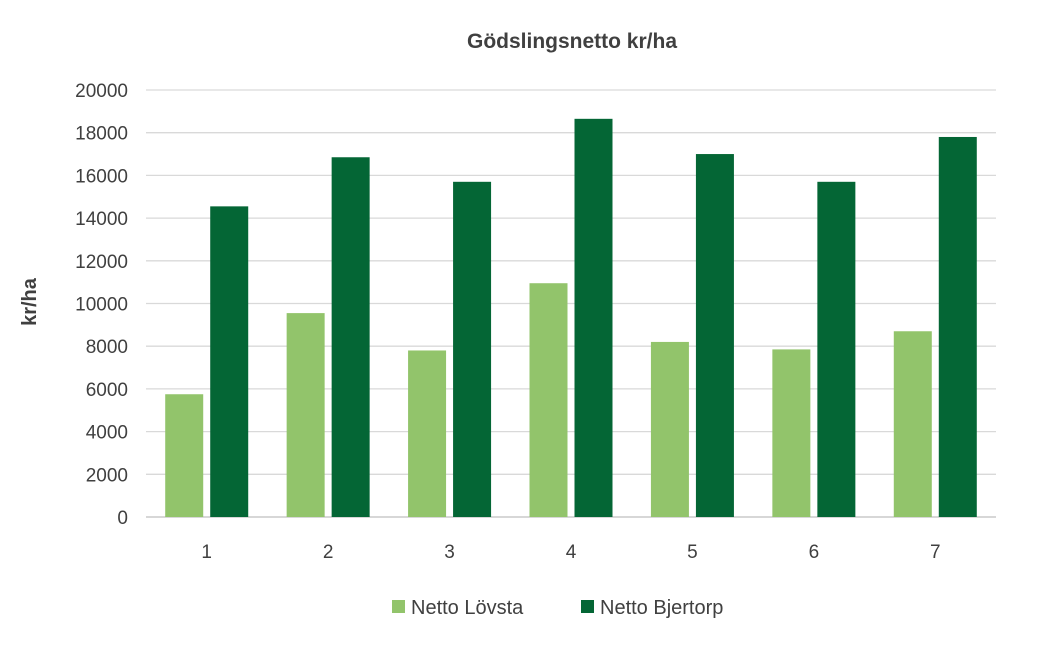 This screenshot has height=648, width=1046. Describe the element at coordinates (467, 608) in the screenshot. I see `legend-label: Netto Lövsta` at that location.